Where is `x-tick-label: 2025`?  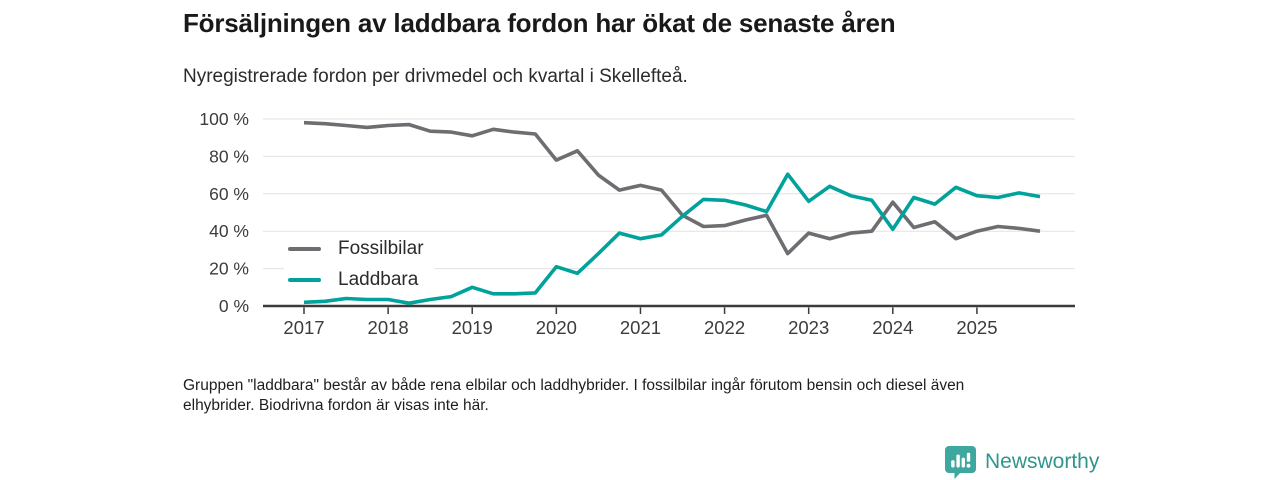
x-tick-label: 2025 is located at coordinates (976, 327).